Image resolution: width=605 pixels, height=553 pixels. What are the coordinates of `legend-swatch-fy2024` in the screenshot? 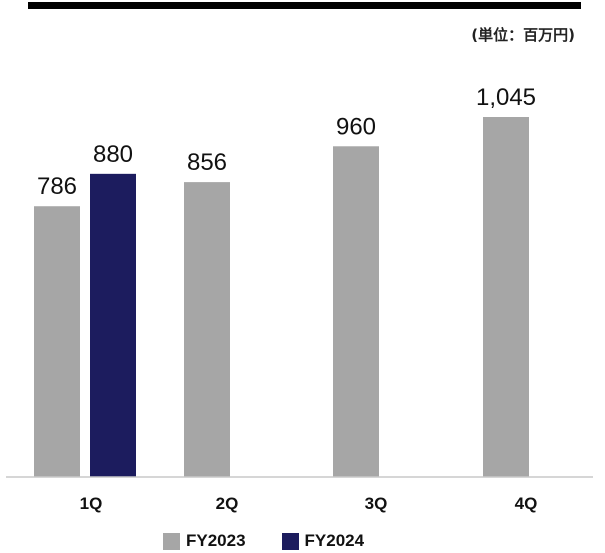 It's located at (290, 541).